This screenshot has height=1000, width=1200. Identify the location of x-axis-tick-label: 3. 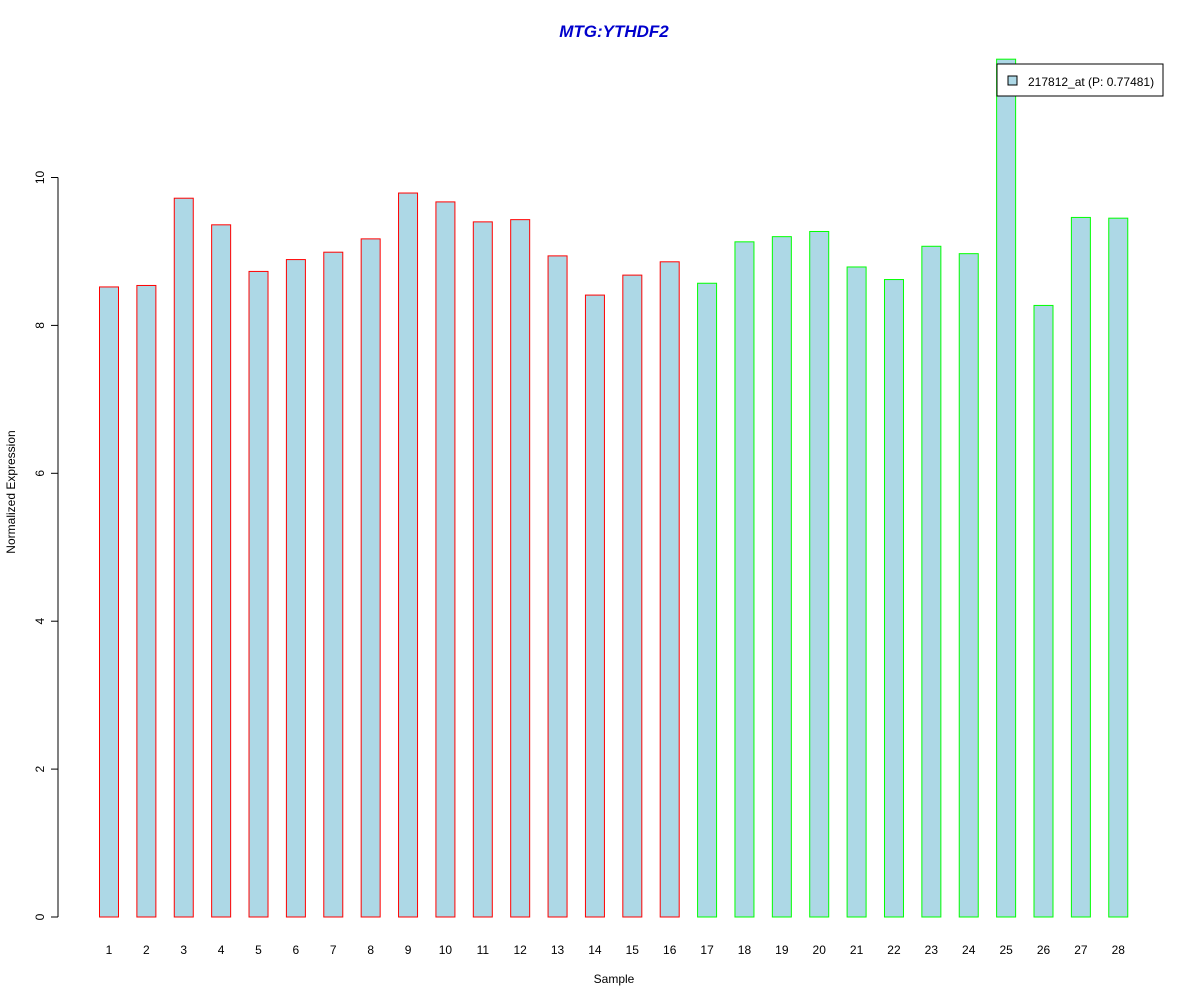
(183, 950).